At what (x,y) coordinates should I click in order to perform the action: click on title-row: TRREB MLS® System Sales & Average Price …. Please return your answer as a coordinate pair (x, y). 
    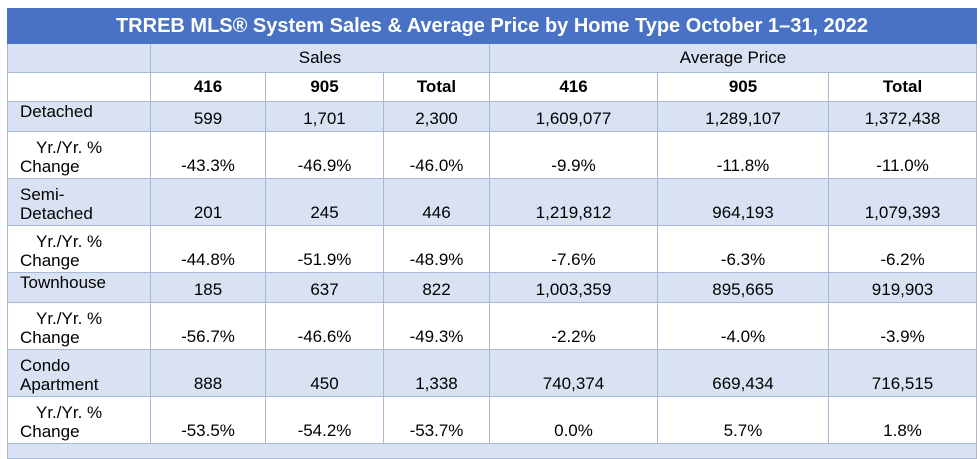
    Looking at the image, I should click on (492, 26).